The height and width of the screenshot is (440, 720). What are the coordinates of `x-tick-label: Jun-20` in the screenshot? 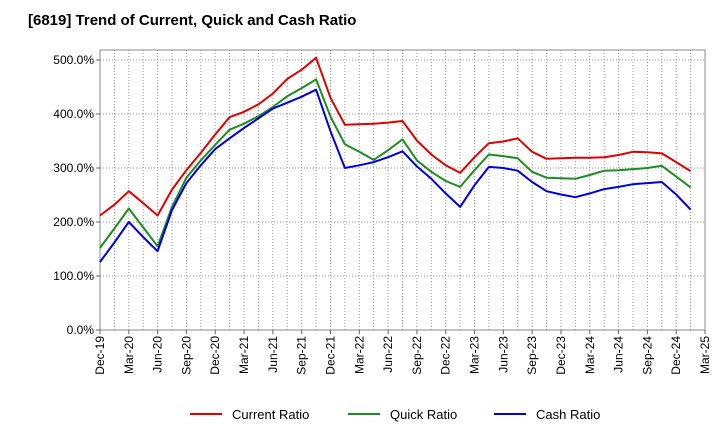 It's located at (158, 354).